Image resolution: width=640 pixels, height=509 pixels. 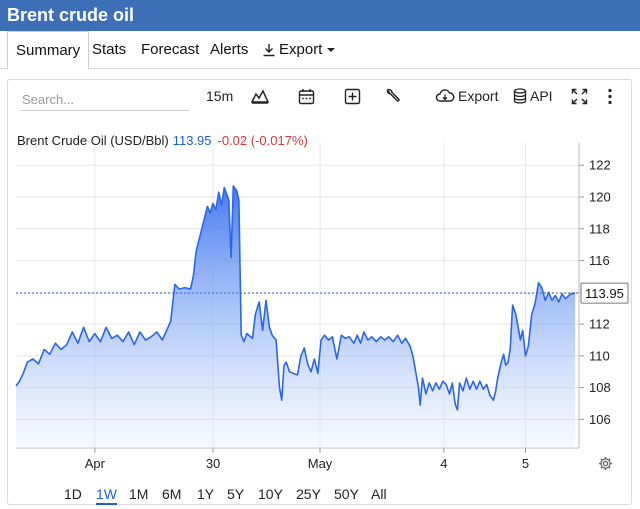 I want to click on tab-export: Export, so click(x=299, y=50).